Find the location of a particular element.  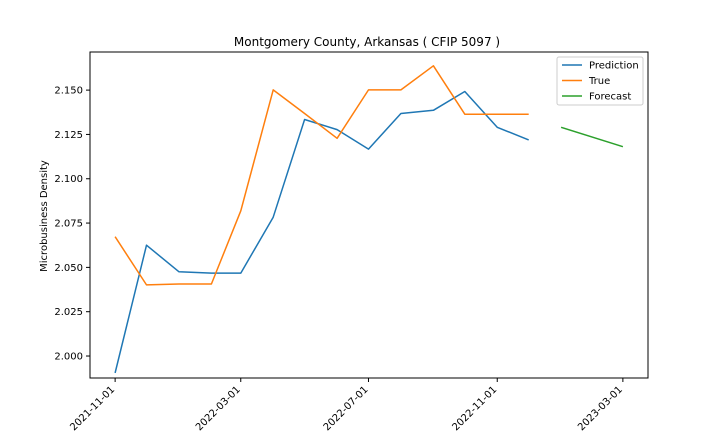

y-axis: 2.000 2.025 2.050 2.075 2.100 2.125 2.150 is located at coordinates (72, 224).